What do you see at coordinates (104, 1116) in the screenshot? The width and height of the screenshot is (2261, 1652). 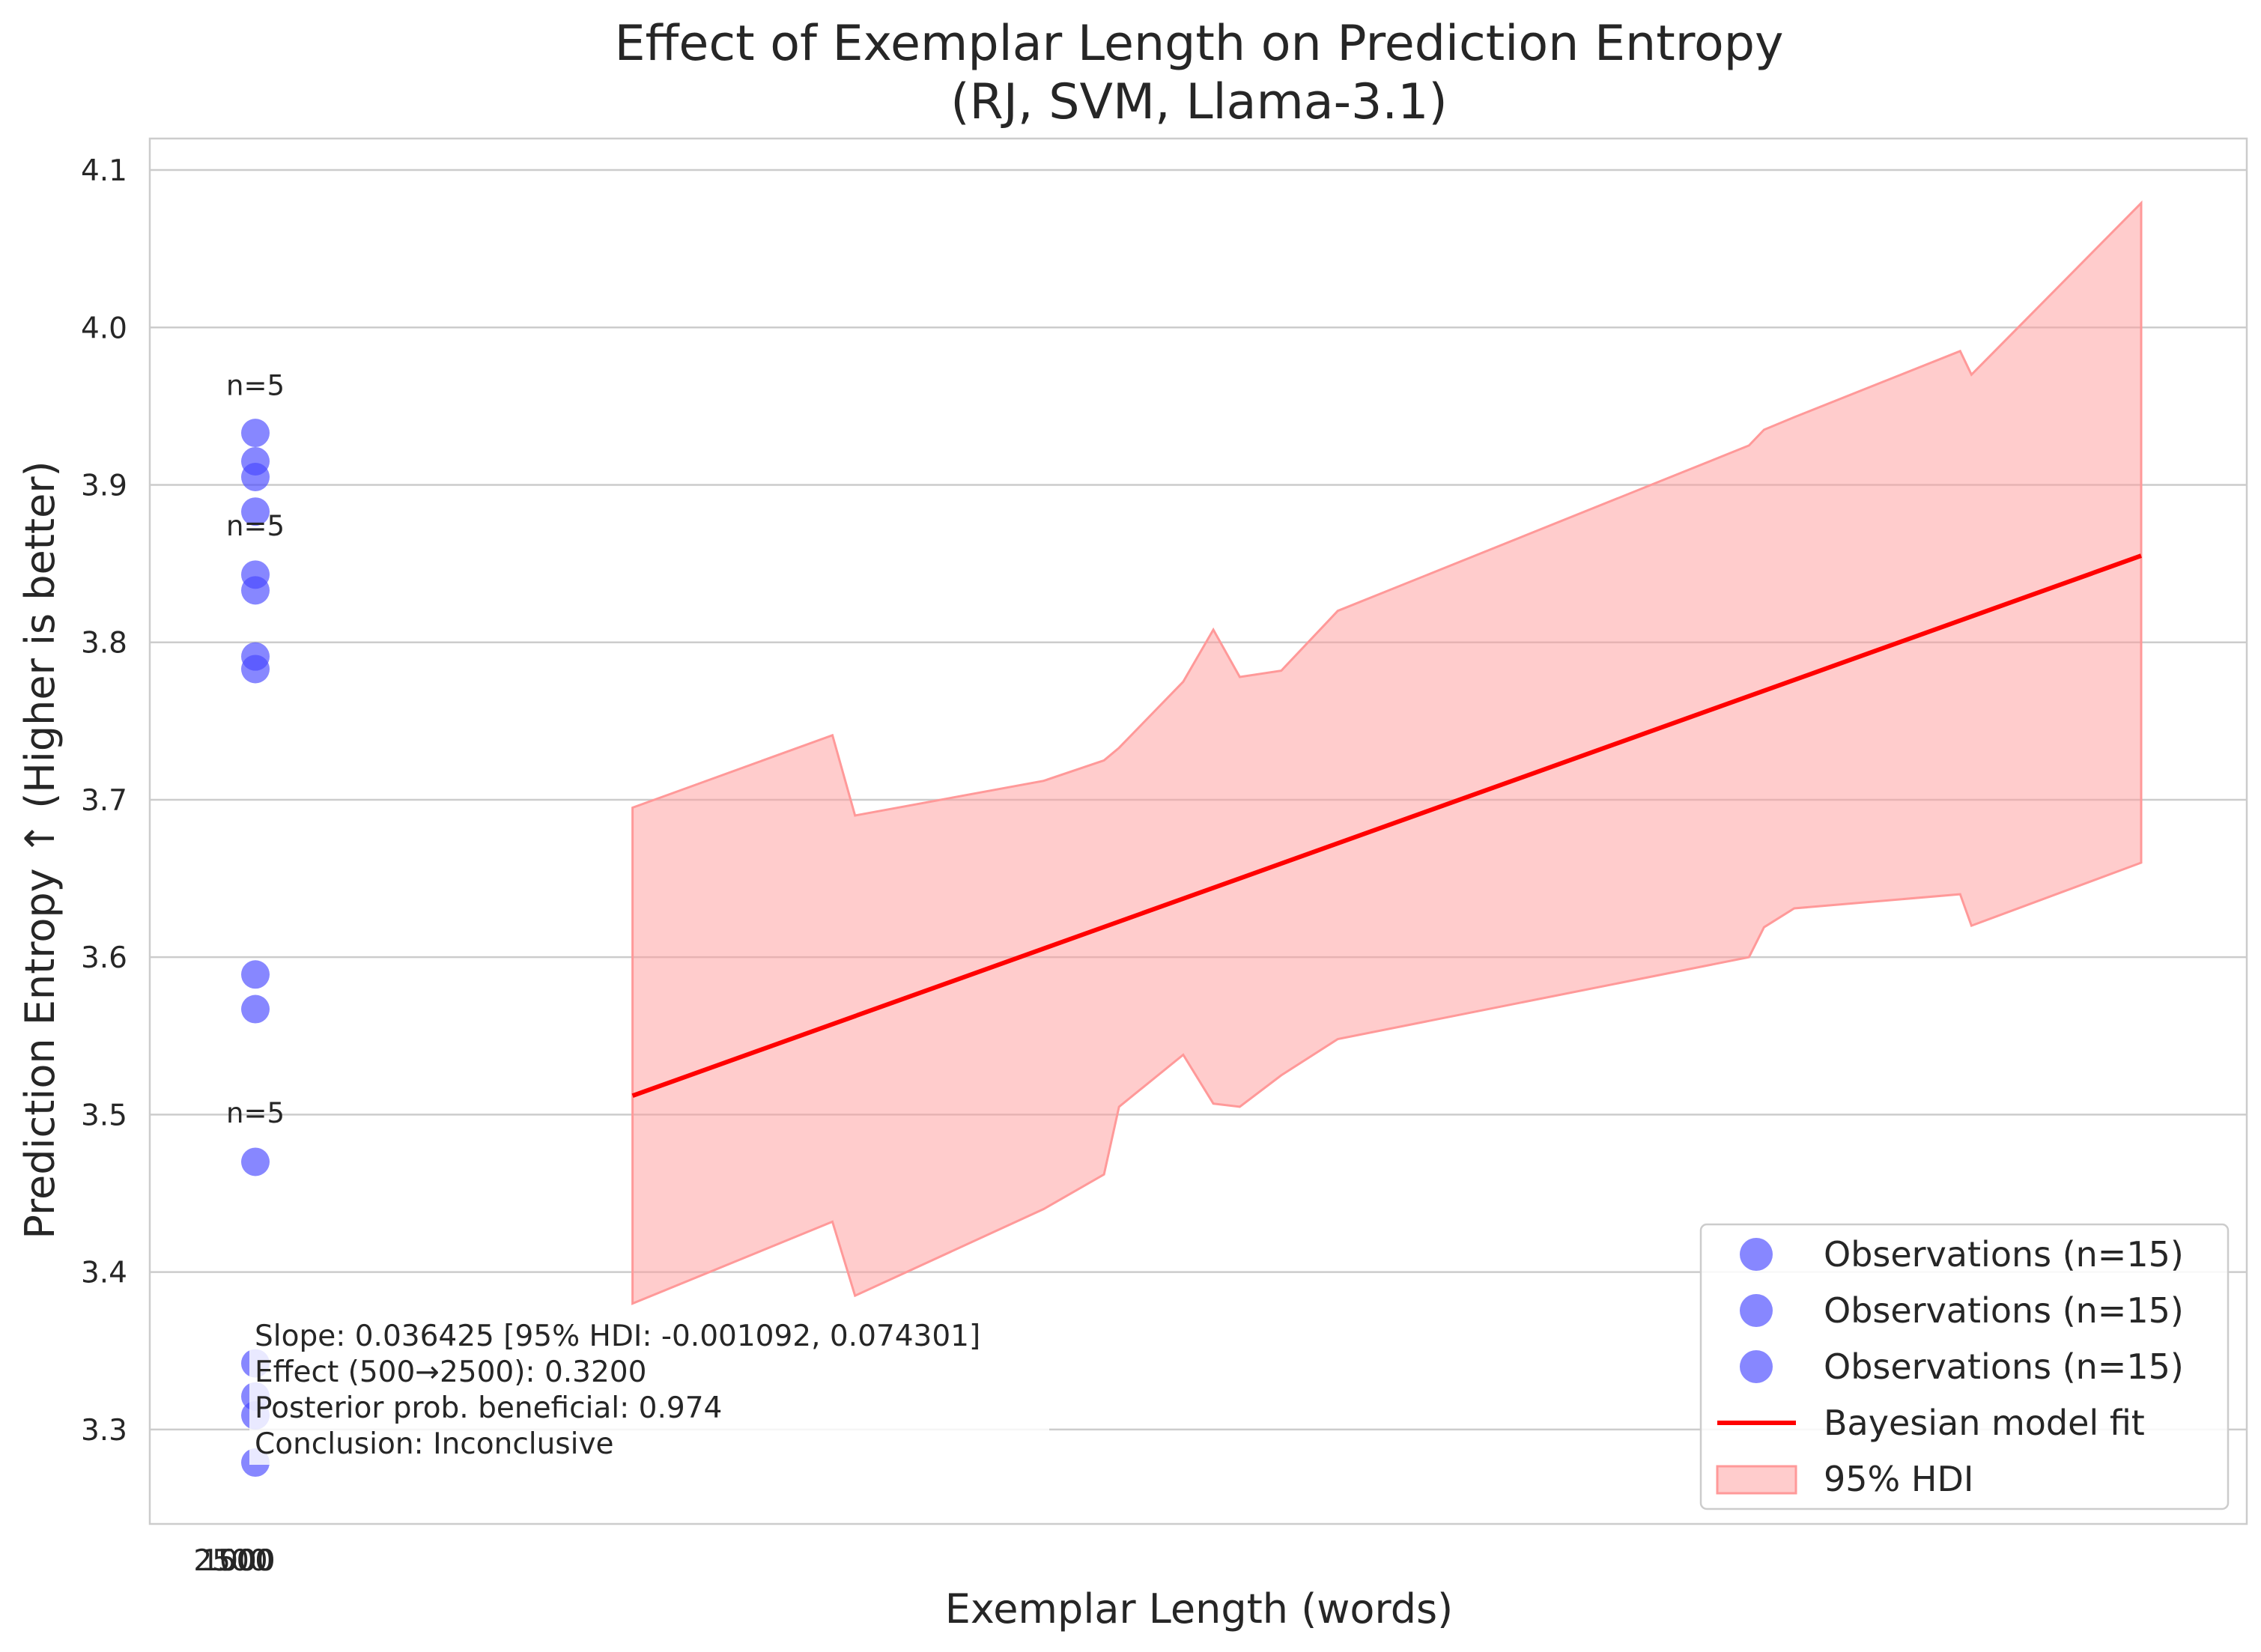 I see `y-tick-label: 3.5` at bounding box center [104, 1116].